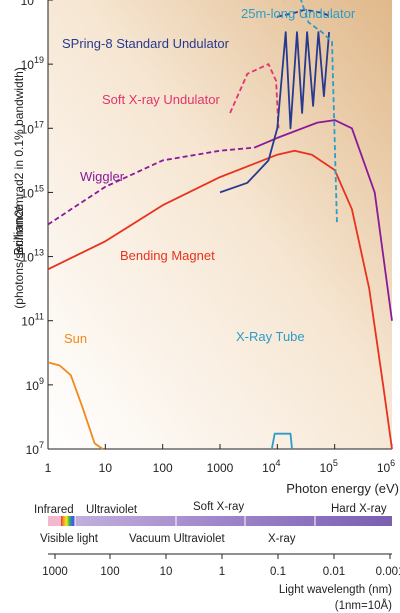 This screenshot has height=613, width=400. What do you see at coordinates (163, 468) in the screenshot?
I see `x-tick-label: 100` at bounding box center [163, 468].